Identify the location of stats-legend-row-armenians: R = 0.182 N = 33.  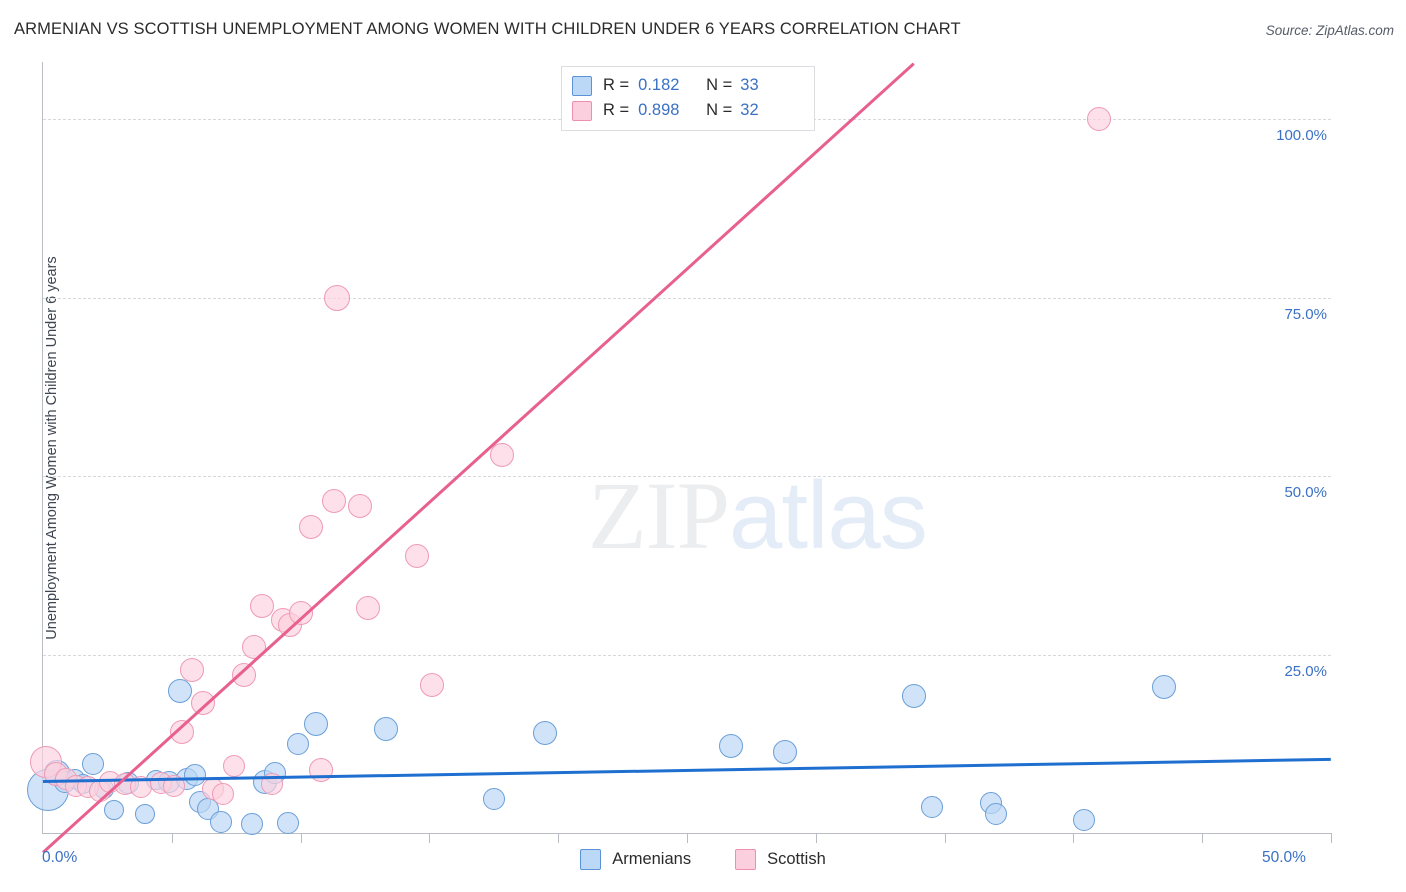
(688, 85).